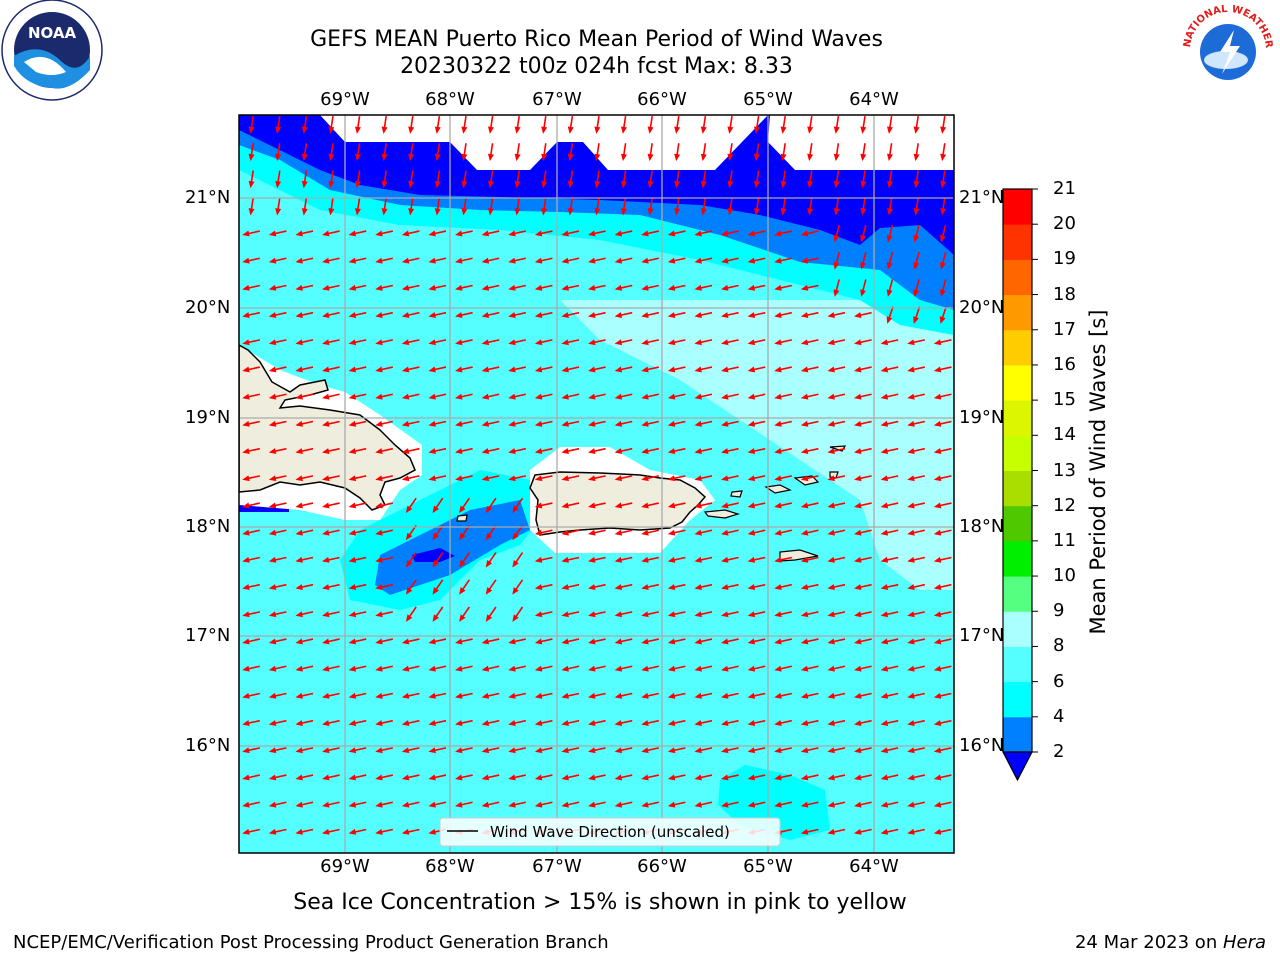 Image resolution: width=1280 pixels, height=960 pixels. I want to click on wave-period-contour-2-4-mona, so click(452, 547).